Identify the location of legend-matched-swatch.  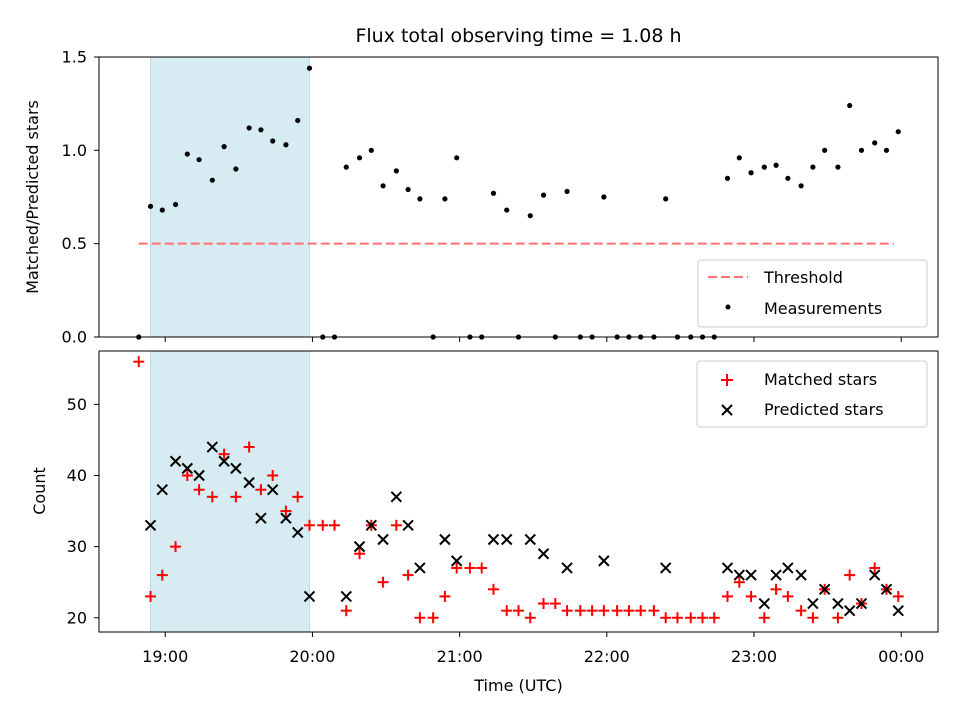
(727, 380).